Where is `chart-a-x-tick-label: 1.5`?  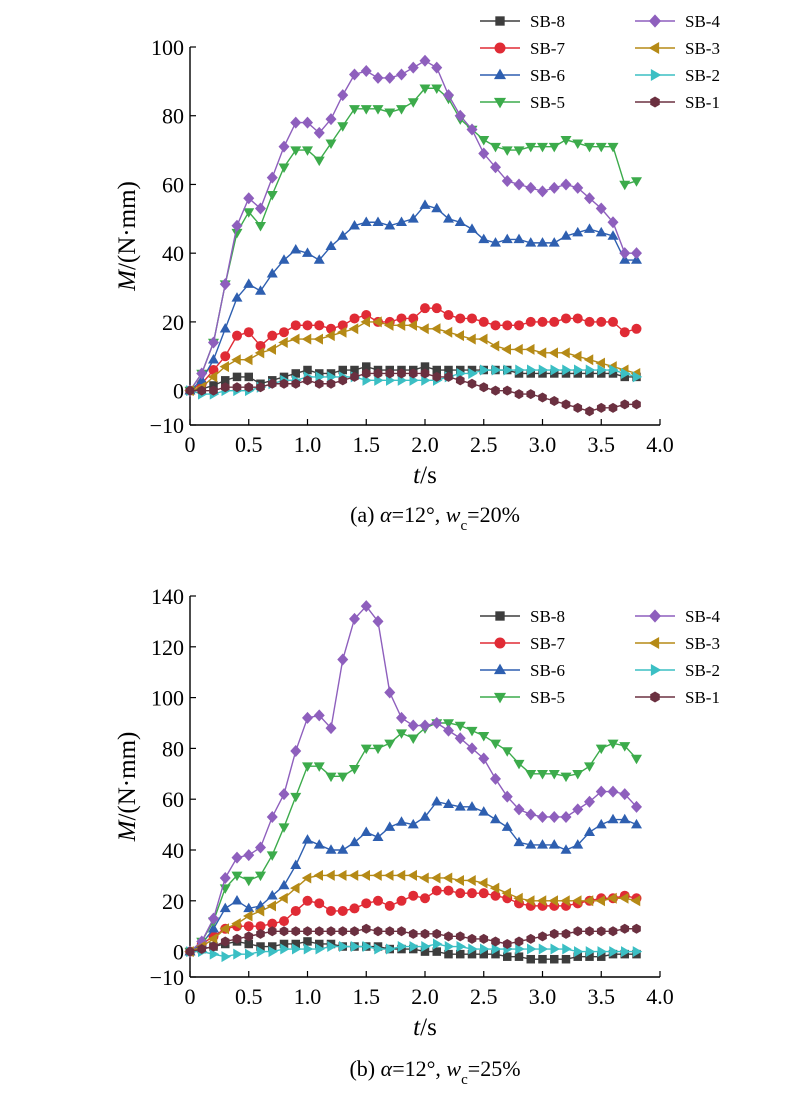
chart-a-x-tick-label: 1.5 is located at coordinates (367, 444).